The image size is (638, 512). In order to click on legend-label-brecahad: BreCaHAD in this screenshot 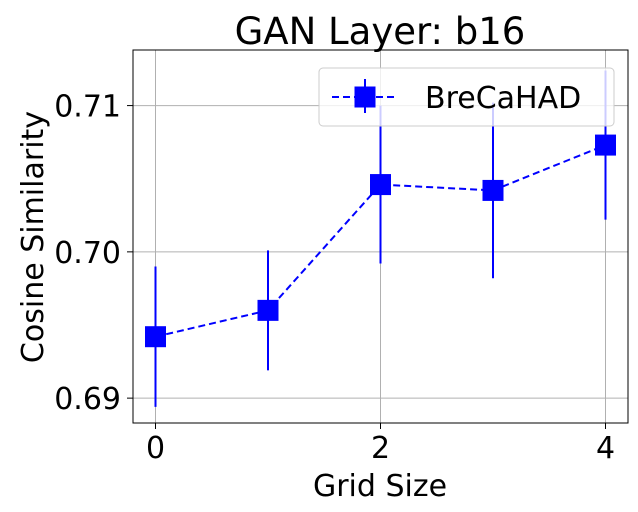, I will do `click(503, 98)`.